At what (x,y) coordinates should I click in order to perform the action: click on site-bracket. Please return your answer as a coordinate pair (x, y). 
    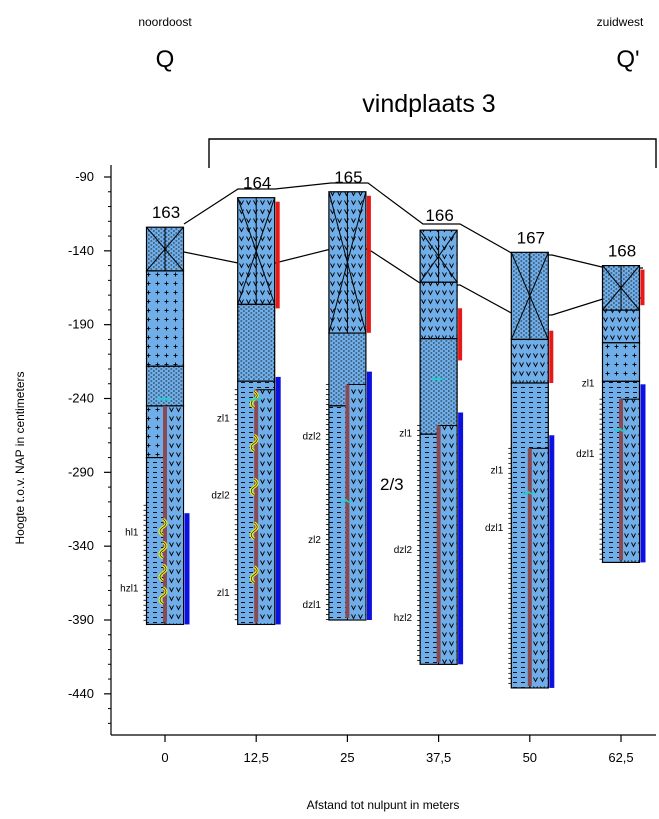
    Looking at the image, I should click on (432, 153).